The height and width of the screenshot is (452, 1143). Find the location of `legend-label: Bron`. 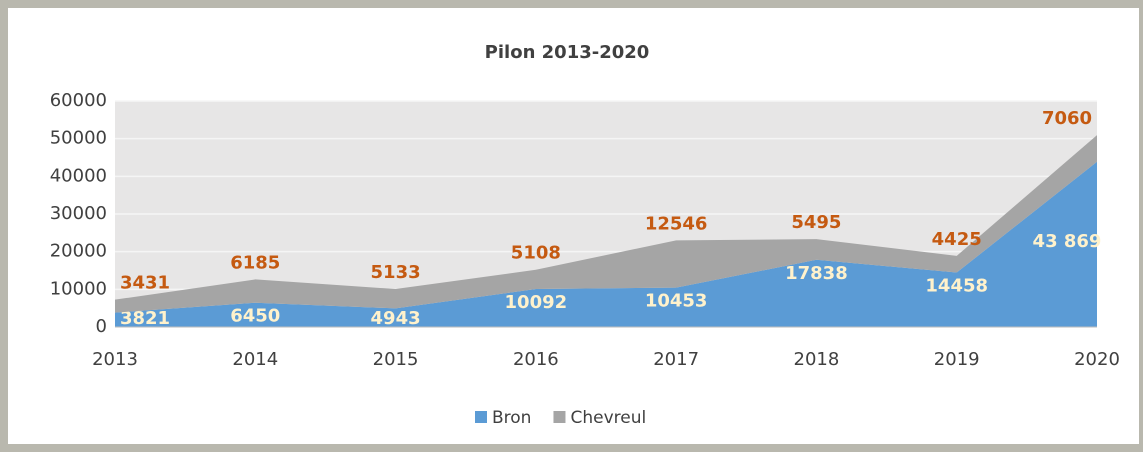

legend-label: Bron is located at coordinates (511, 418).